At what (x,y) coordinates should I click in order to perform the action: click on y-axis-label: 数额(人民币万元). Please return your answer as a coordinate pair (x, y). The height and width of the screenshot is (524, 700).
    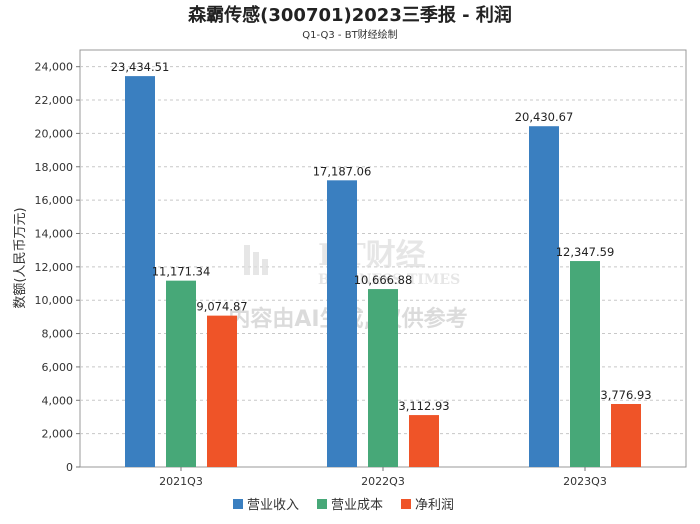
    Looking at the image, I should click on (20, 257).